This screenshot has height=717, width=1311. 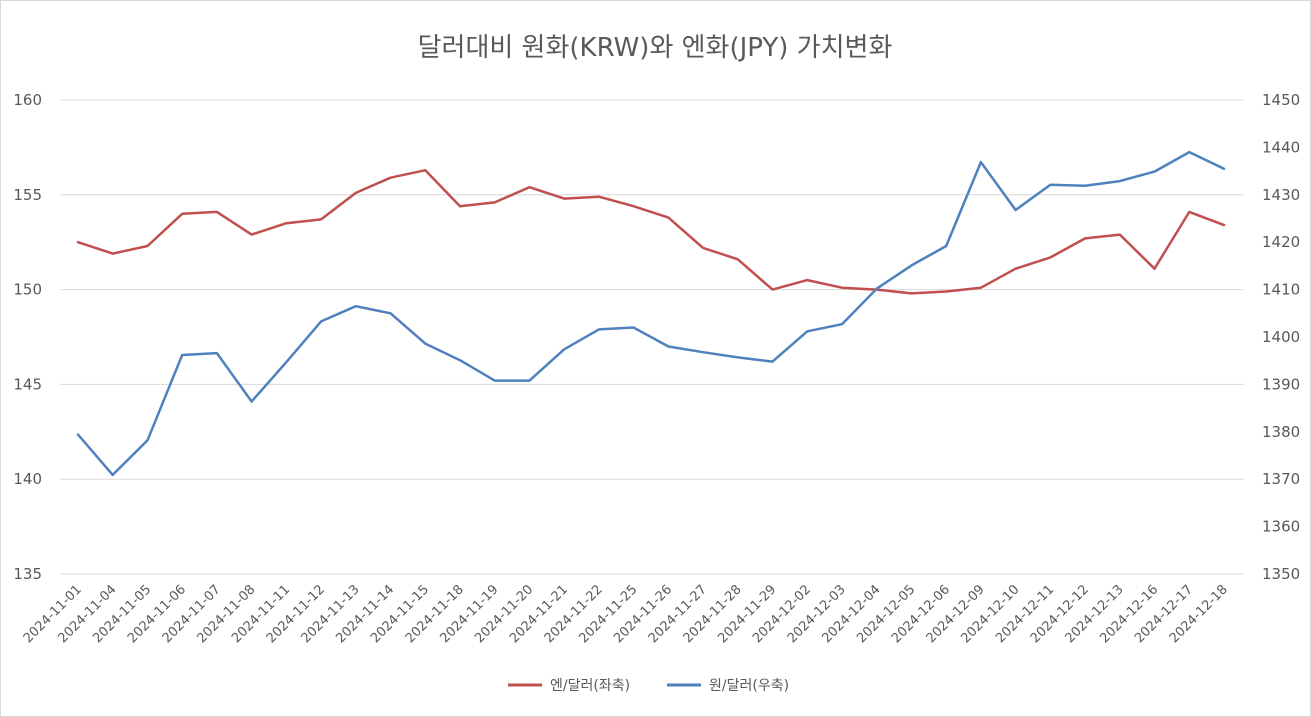 I want to click on legend-label-won: 원/달러(우축), so click(x=749, y=686).